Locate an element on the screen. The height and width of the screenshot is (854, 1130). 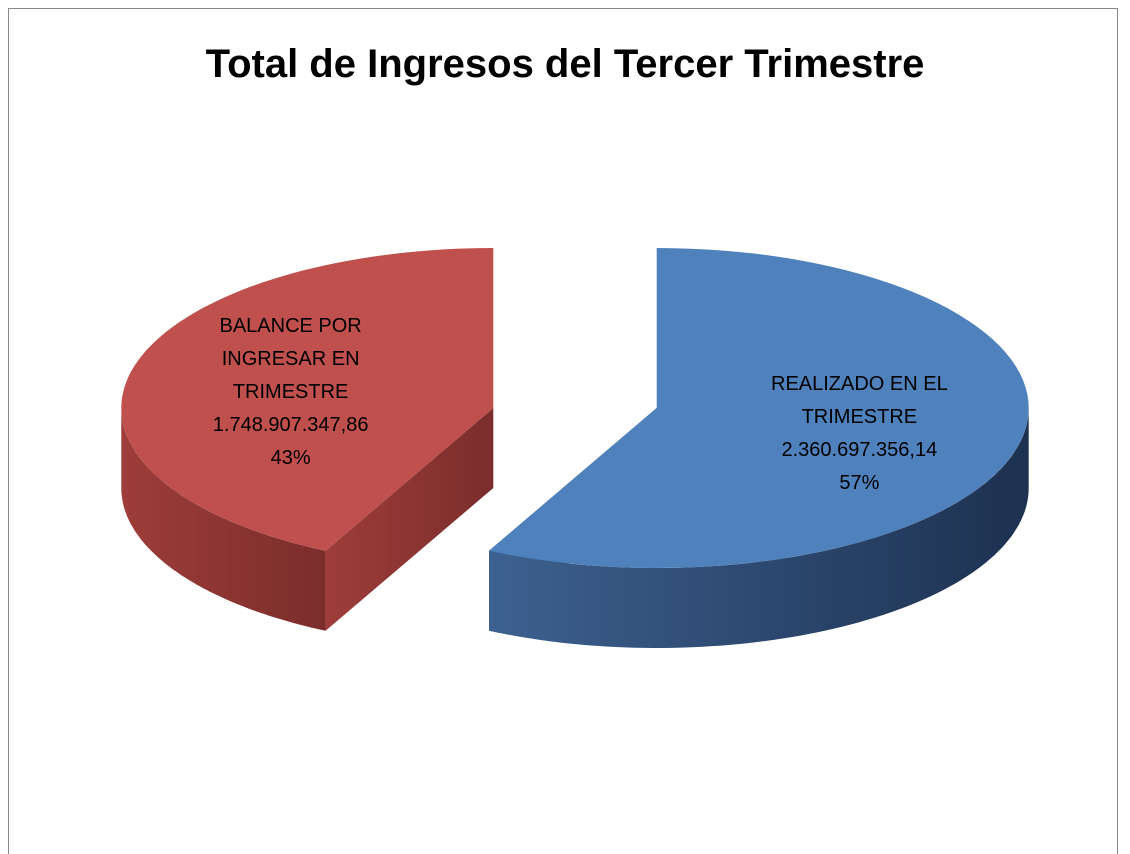
slice-cut-face is located at coordinates (409, 519).